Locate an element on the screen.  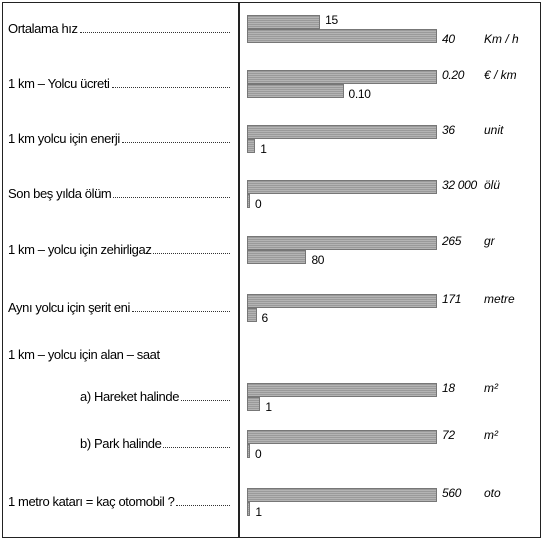
label-text: 1 metro katarı = kaç otomobil ? is located at coordinates (91, 501).